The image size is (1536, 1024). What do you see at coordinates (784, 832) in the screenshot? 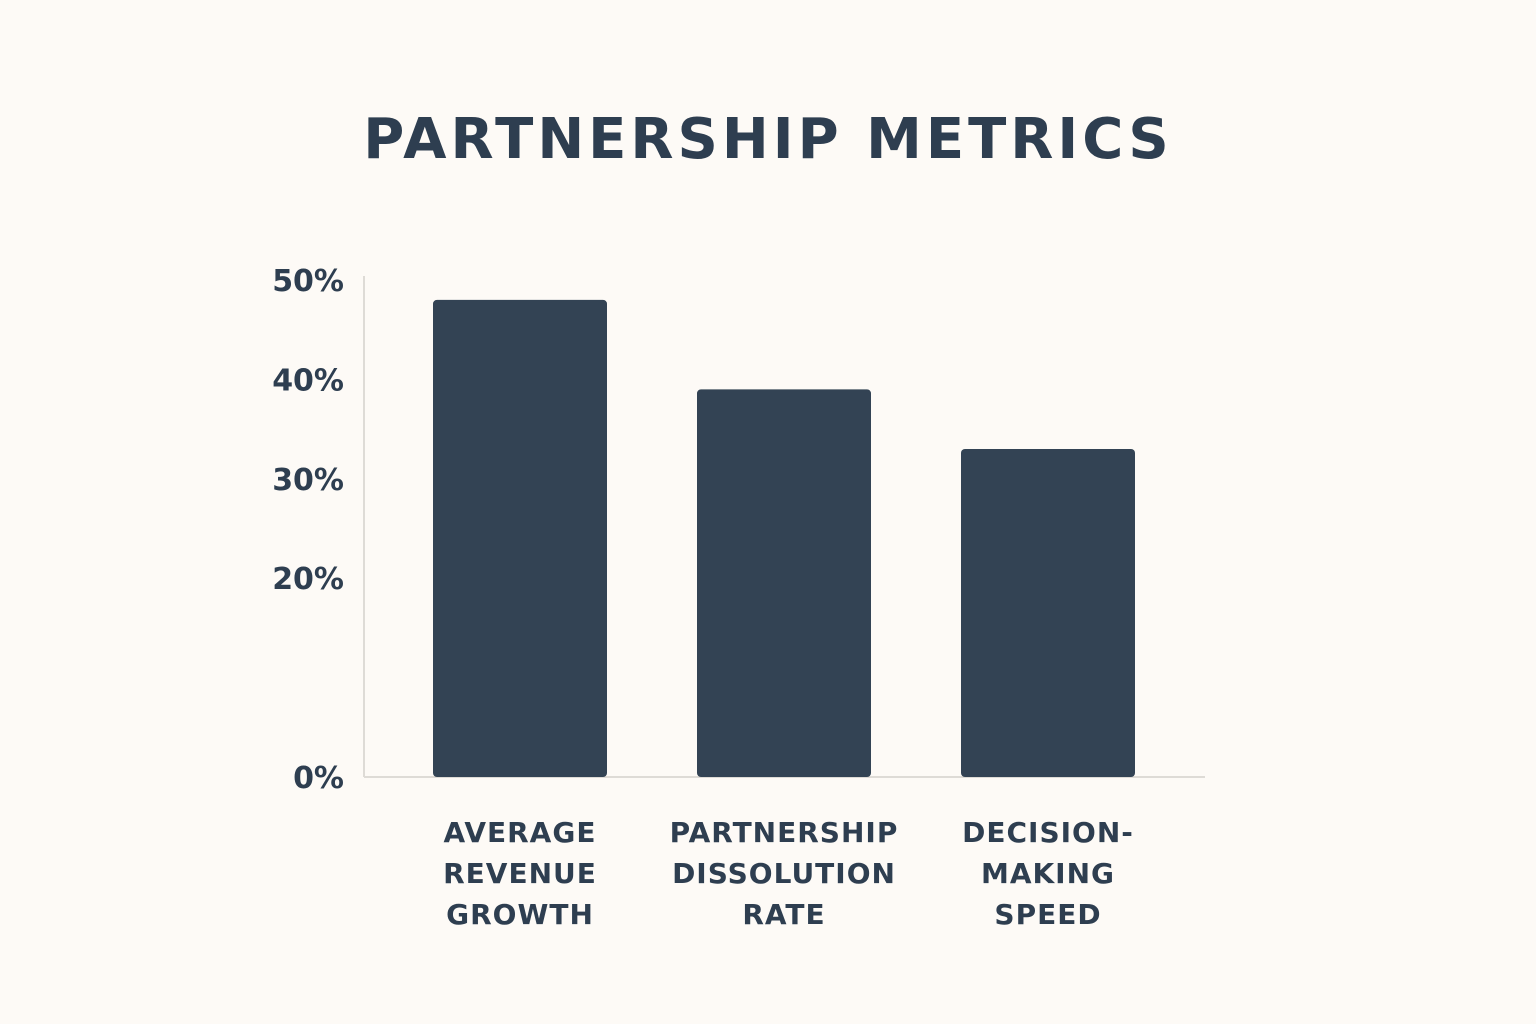
I see `x-category-label: PARTNERSHIP` at bounding box center [784, 832].